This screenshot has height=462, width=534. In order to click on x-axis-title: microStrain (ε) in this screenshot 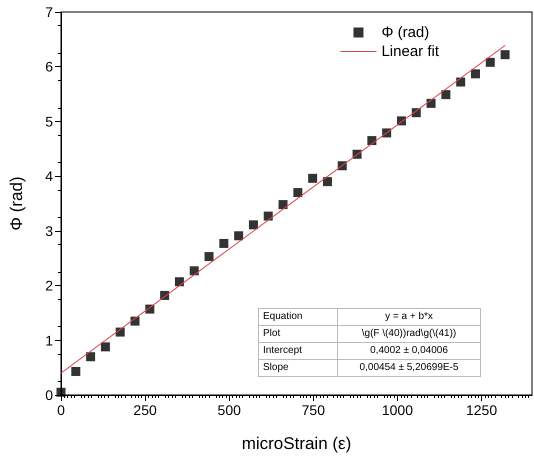, I will do `click(297, 443)`.